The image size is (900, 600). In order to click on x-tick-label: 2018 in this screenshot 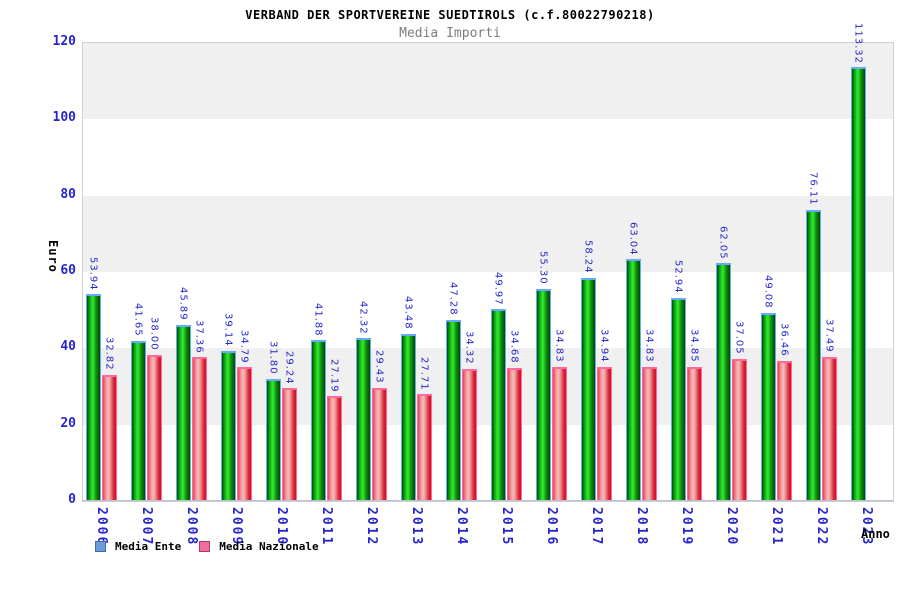, I will do `click(641, 527)`.